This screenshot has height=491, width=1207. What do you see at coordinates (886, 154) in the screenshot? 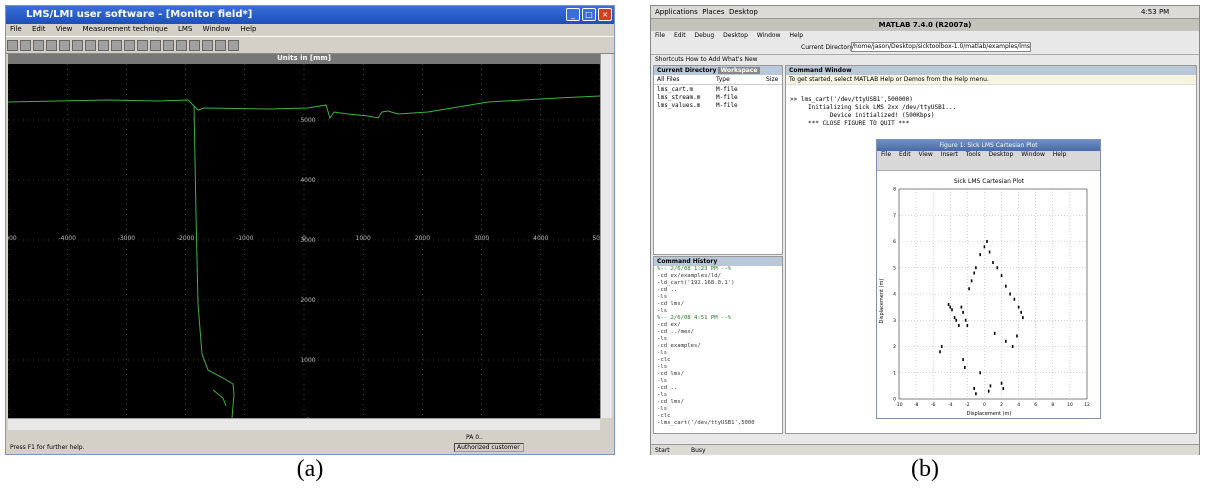
I see `fig-menu-file: File` at bounding box center [886, 154].